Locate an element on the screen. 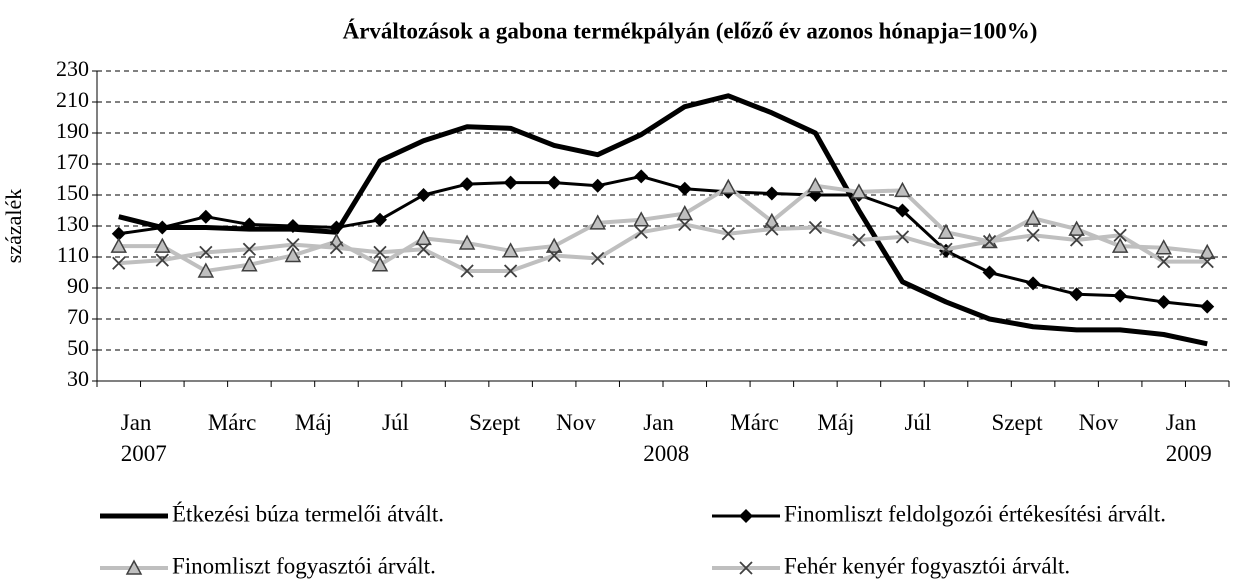  y-tick-label: 130 is located at coordinates (72, 223).